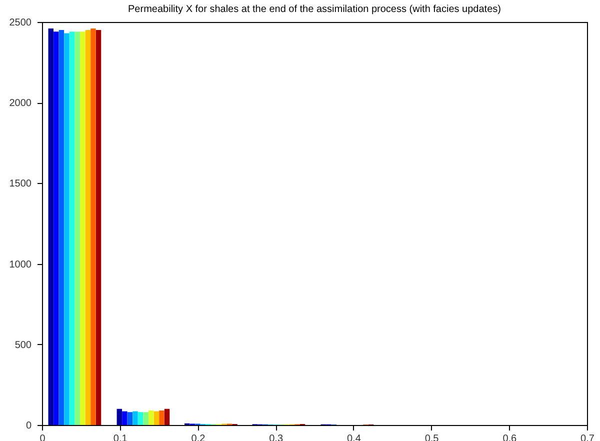  I want to click on y-tick-label: 500, so click(23, 345).